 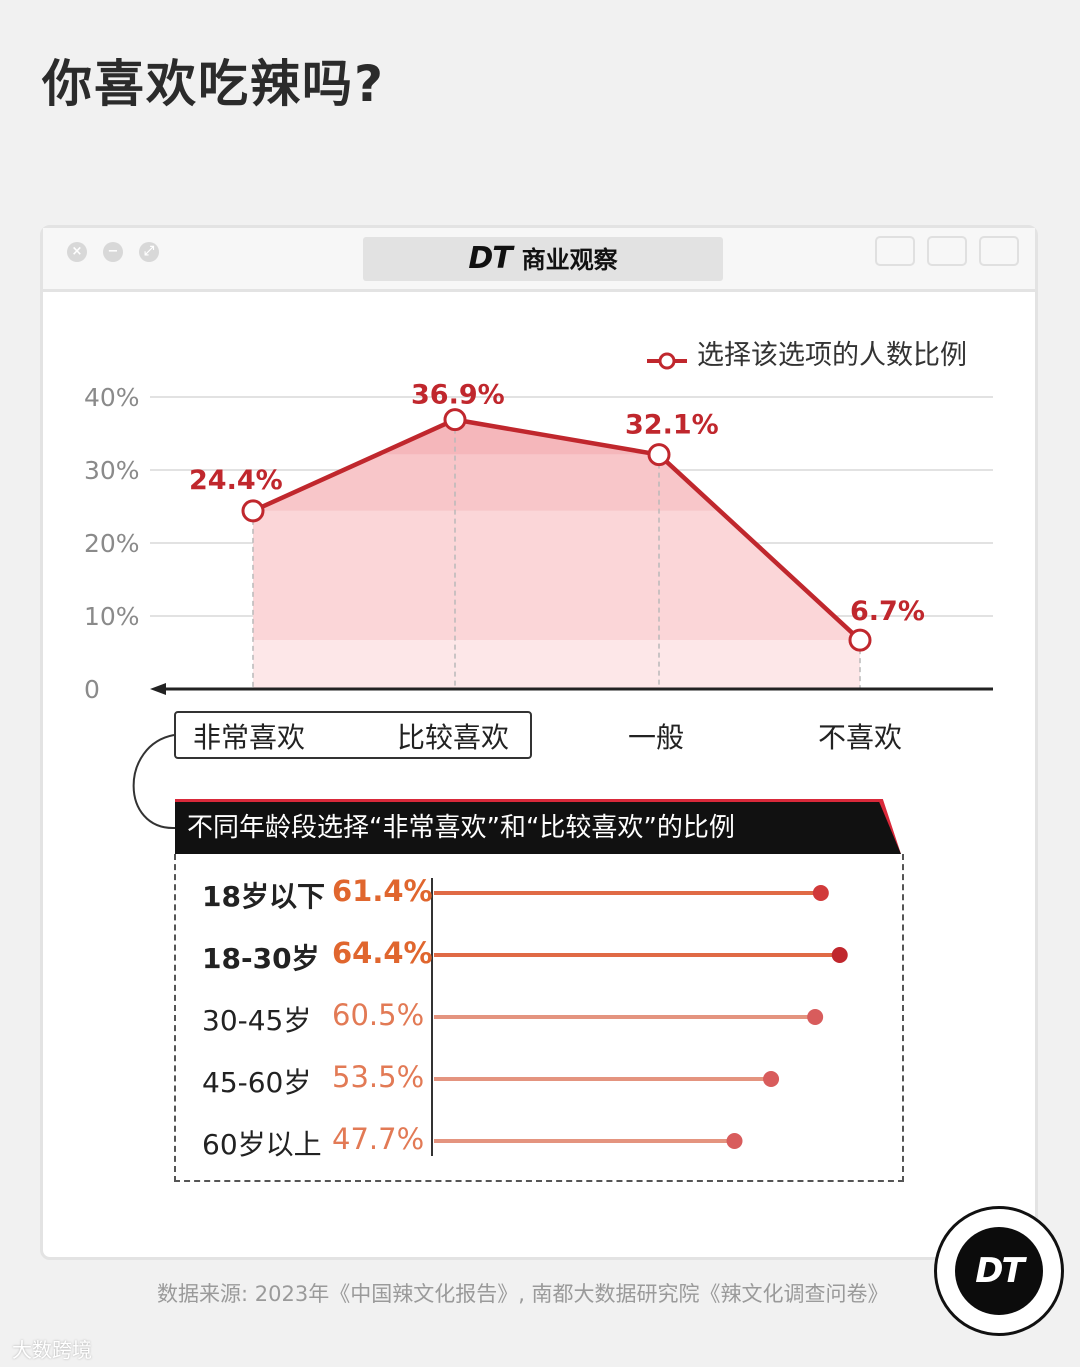 What do you see at coordinates (538, 828) in the screenshot?
I see `age-chart-title: 不同年龄段选择“非常喜欢”和“比较喜欢”的比例` at bounding box center [538, 828].